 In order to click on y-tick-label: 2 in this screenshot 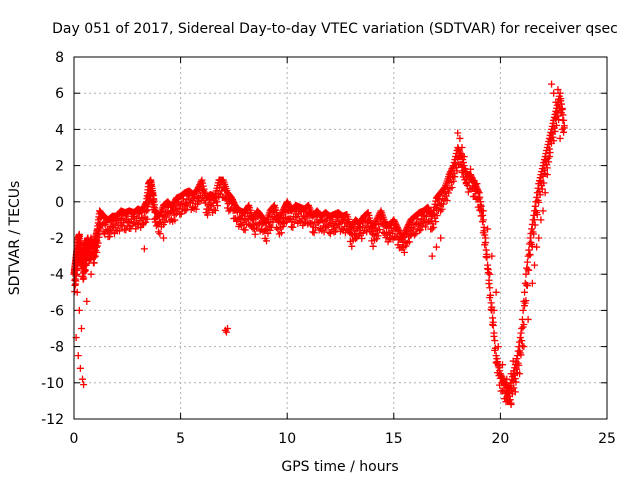, I will do `click(59, 167)`.